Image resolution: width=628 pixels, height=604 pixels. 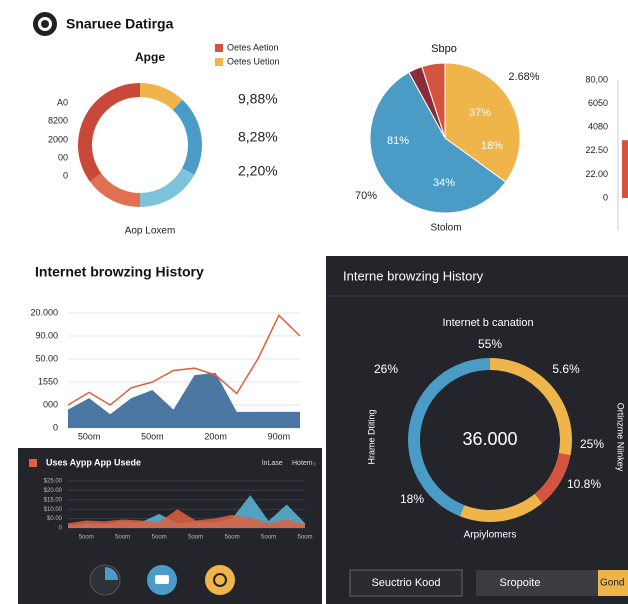 I want to click on button-label: Seuctrio Kood, so click(x=405, y=583).